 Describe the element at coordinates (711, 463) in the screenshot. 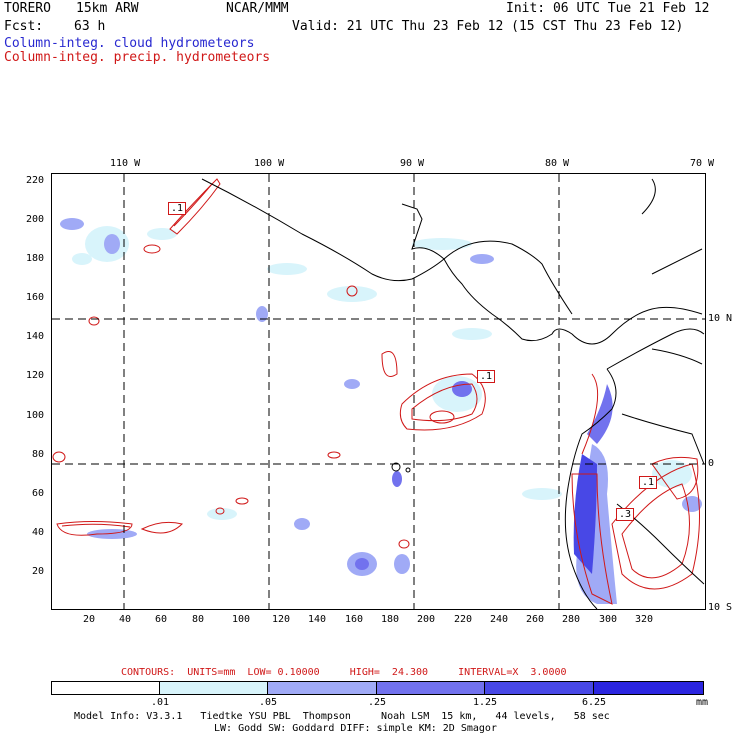

I see `lat-label-0: 0` at that location.